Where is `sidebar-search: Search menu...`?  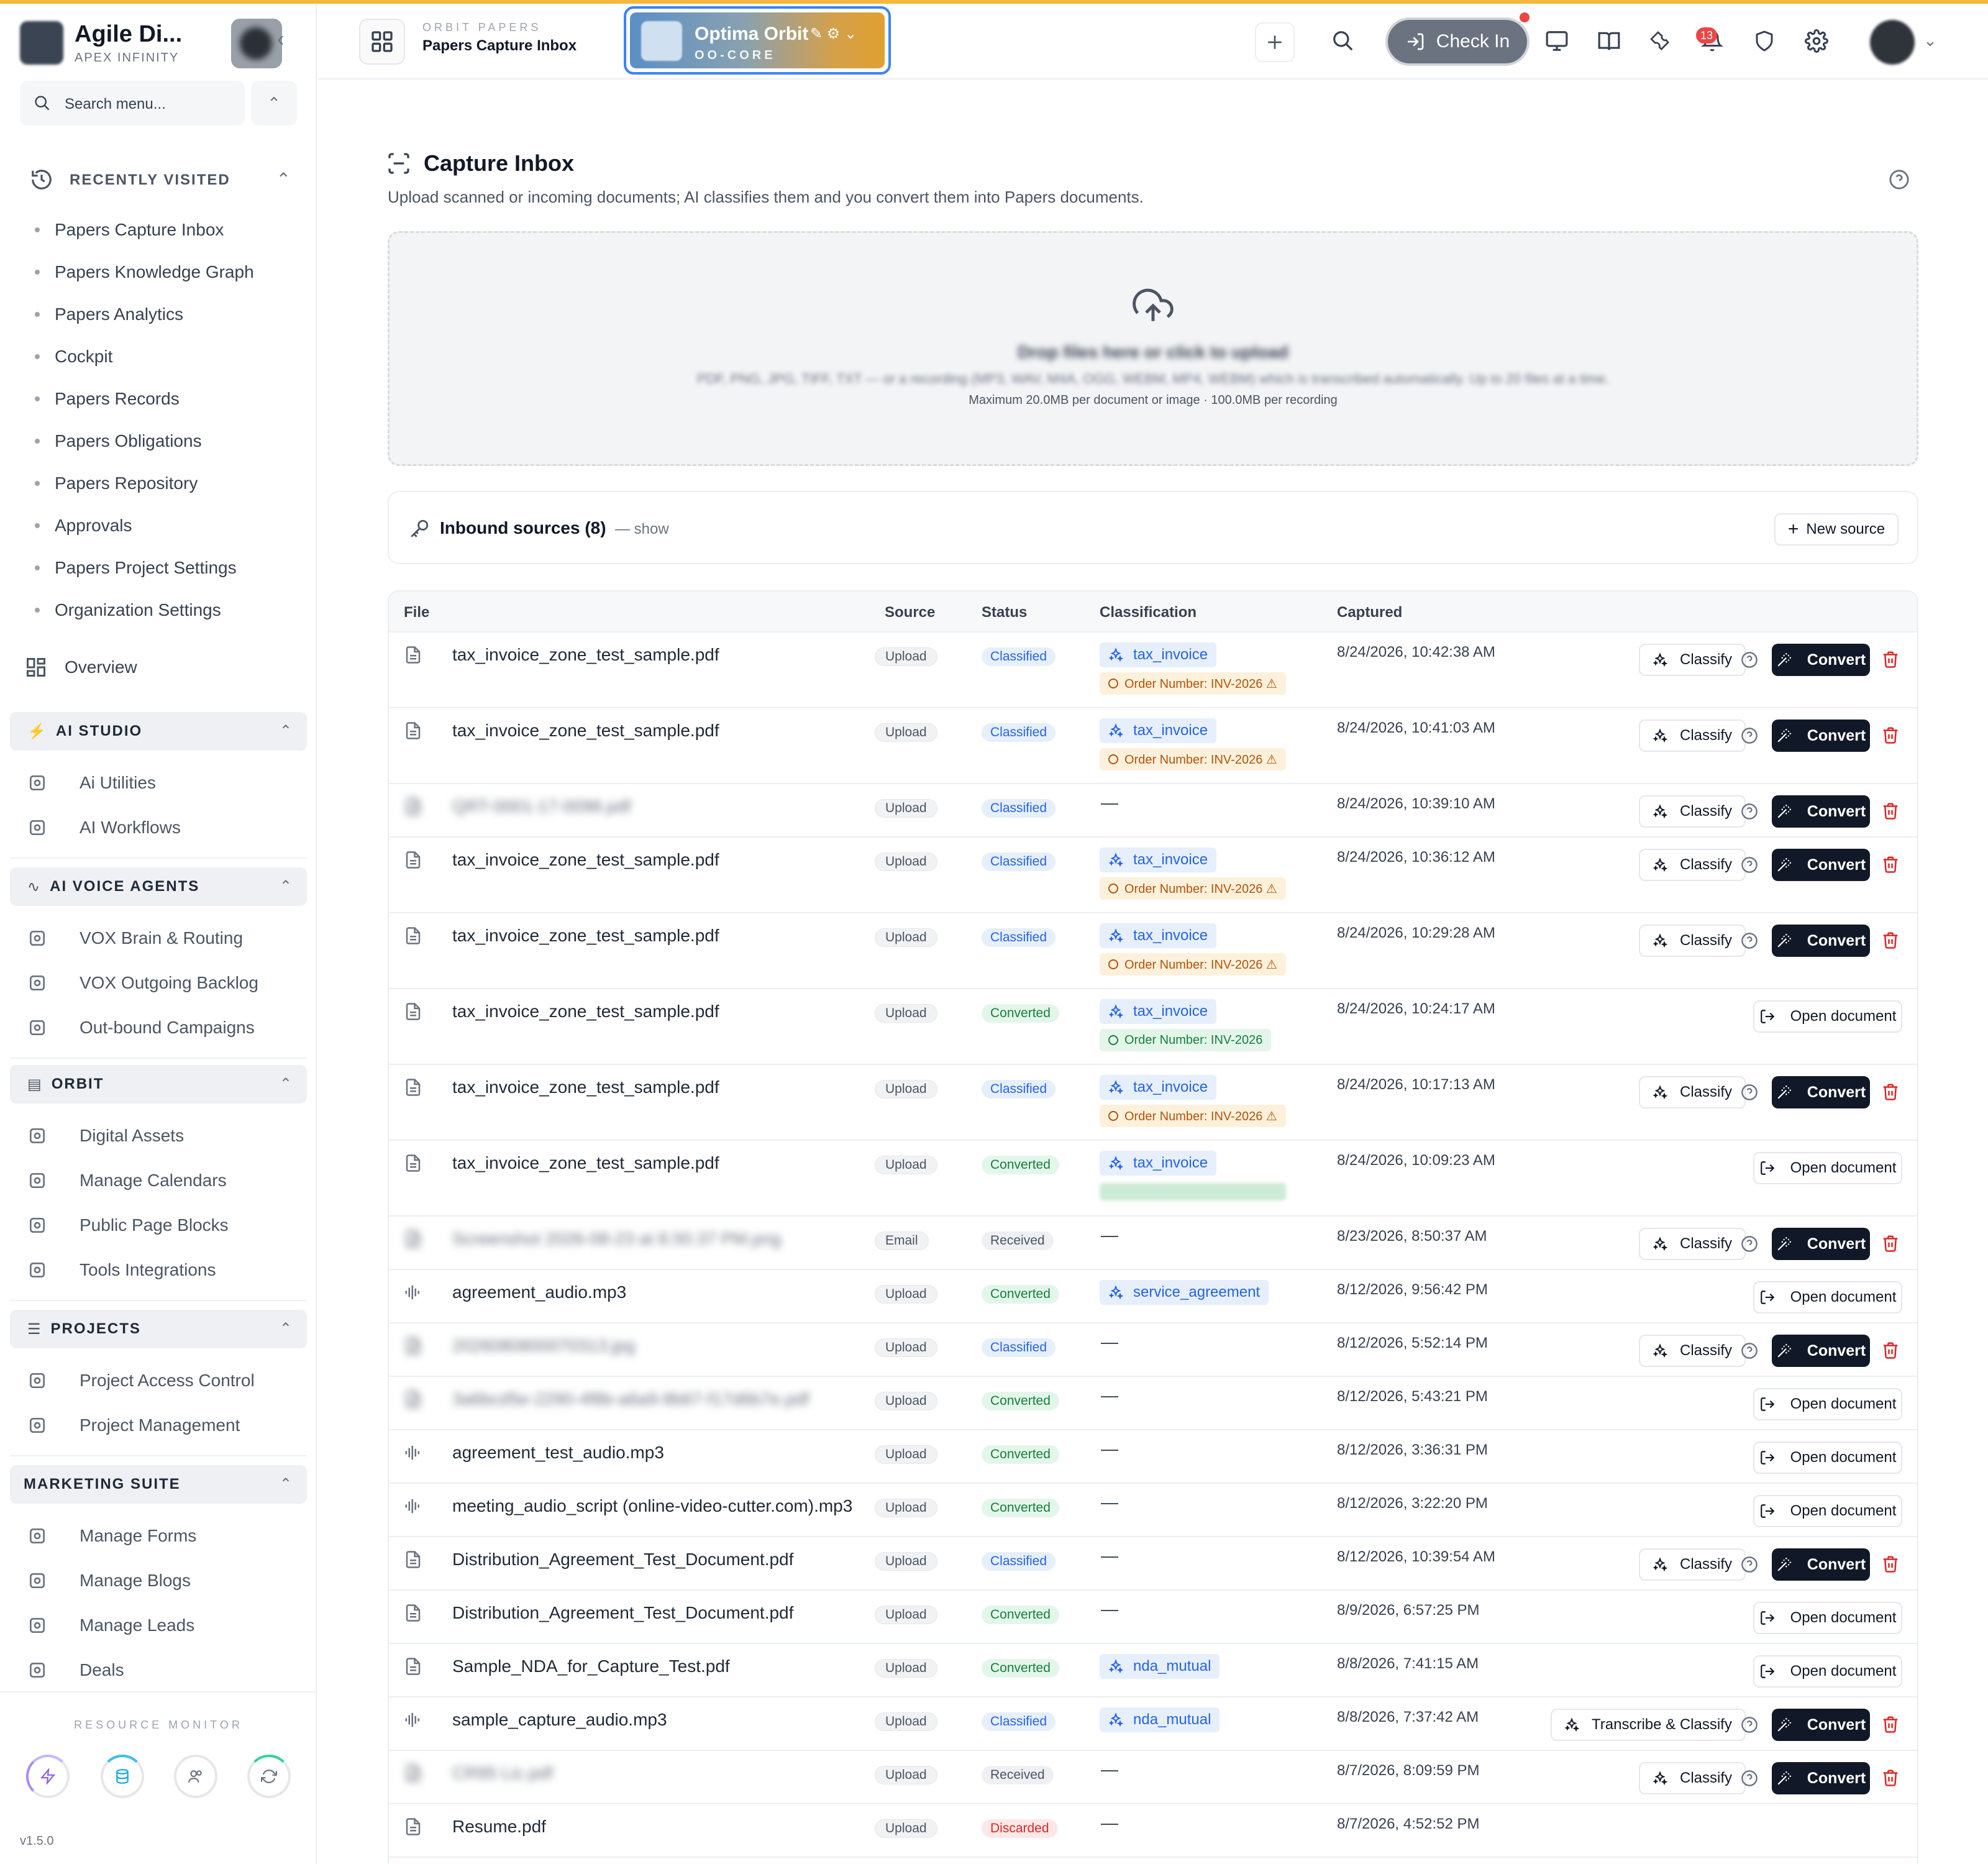 sidebar-search: Search menu... is located at coordinates (132, 103).